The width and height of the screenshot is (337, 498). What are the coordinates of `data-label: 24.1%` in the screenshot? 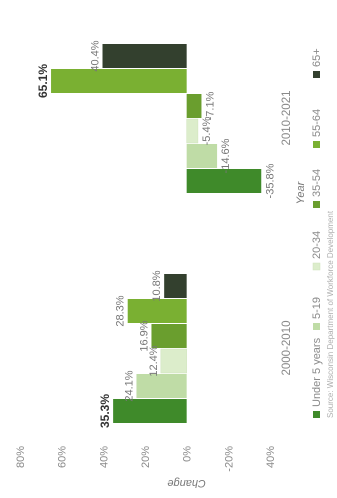 It's located at (129, 385).